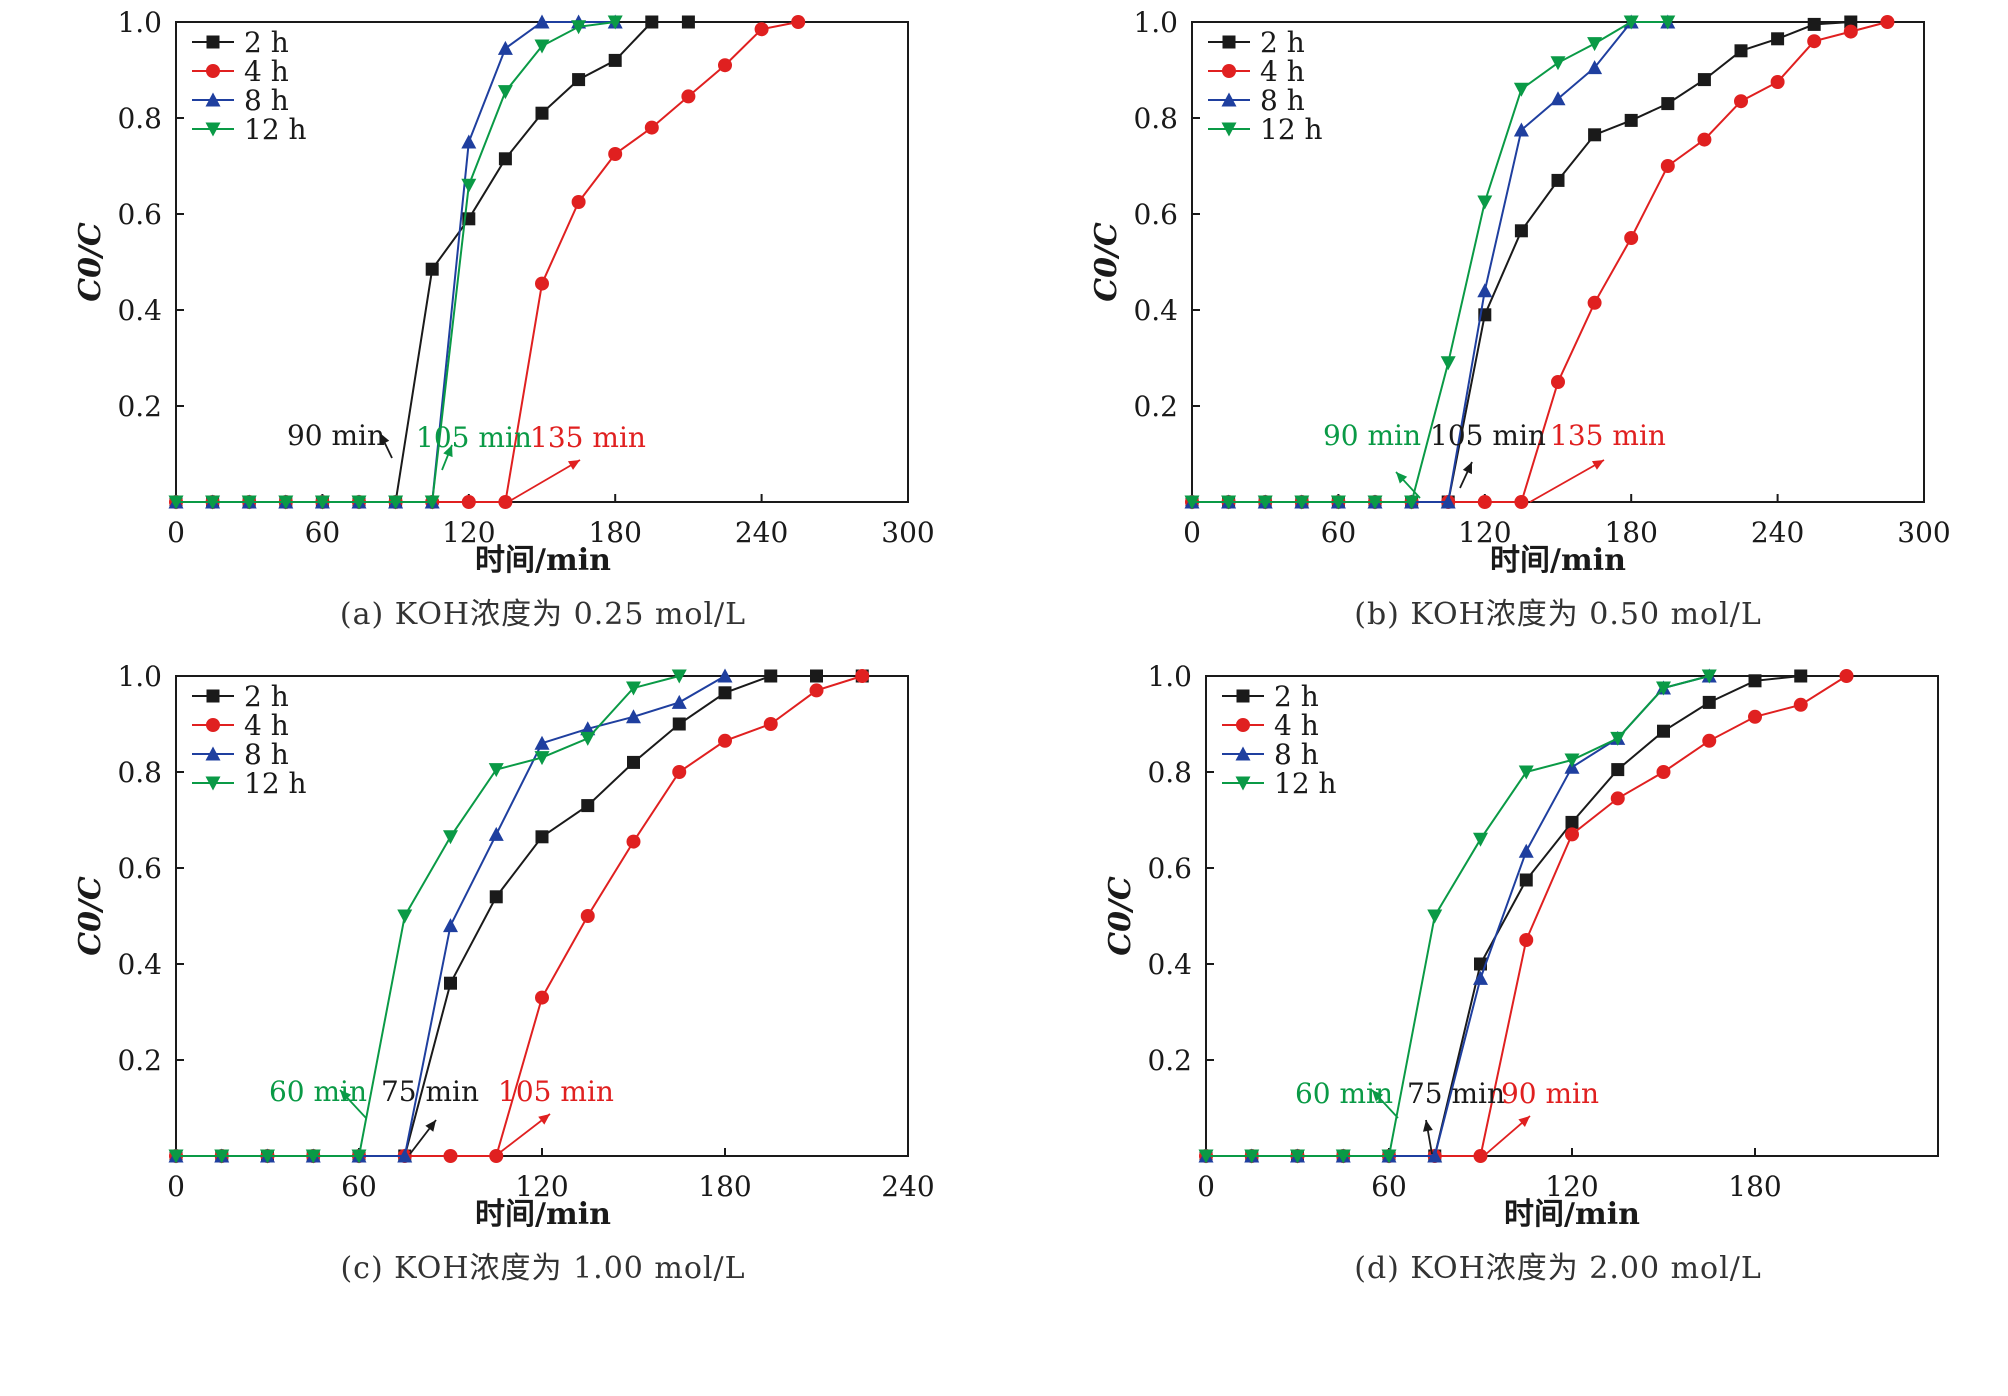 The width and height of the screenshot is (2008, 1396). I want to click on series-line, so click(1430, 262).